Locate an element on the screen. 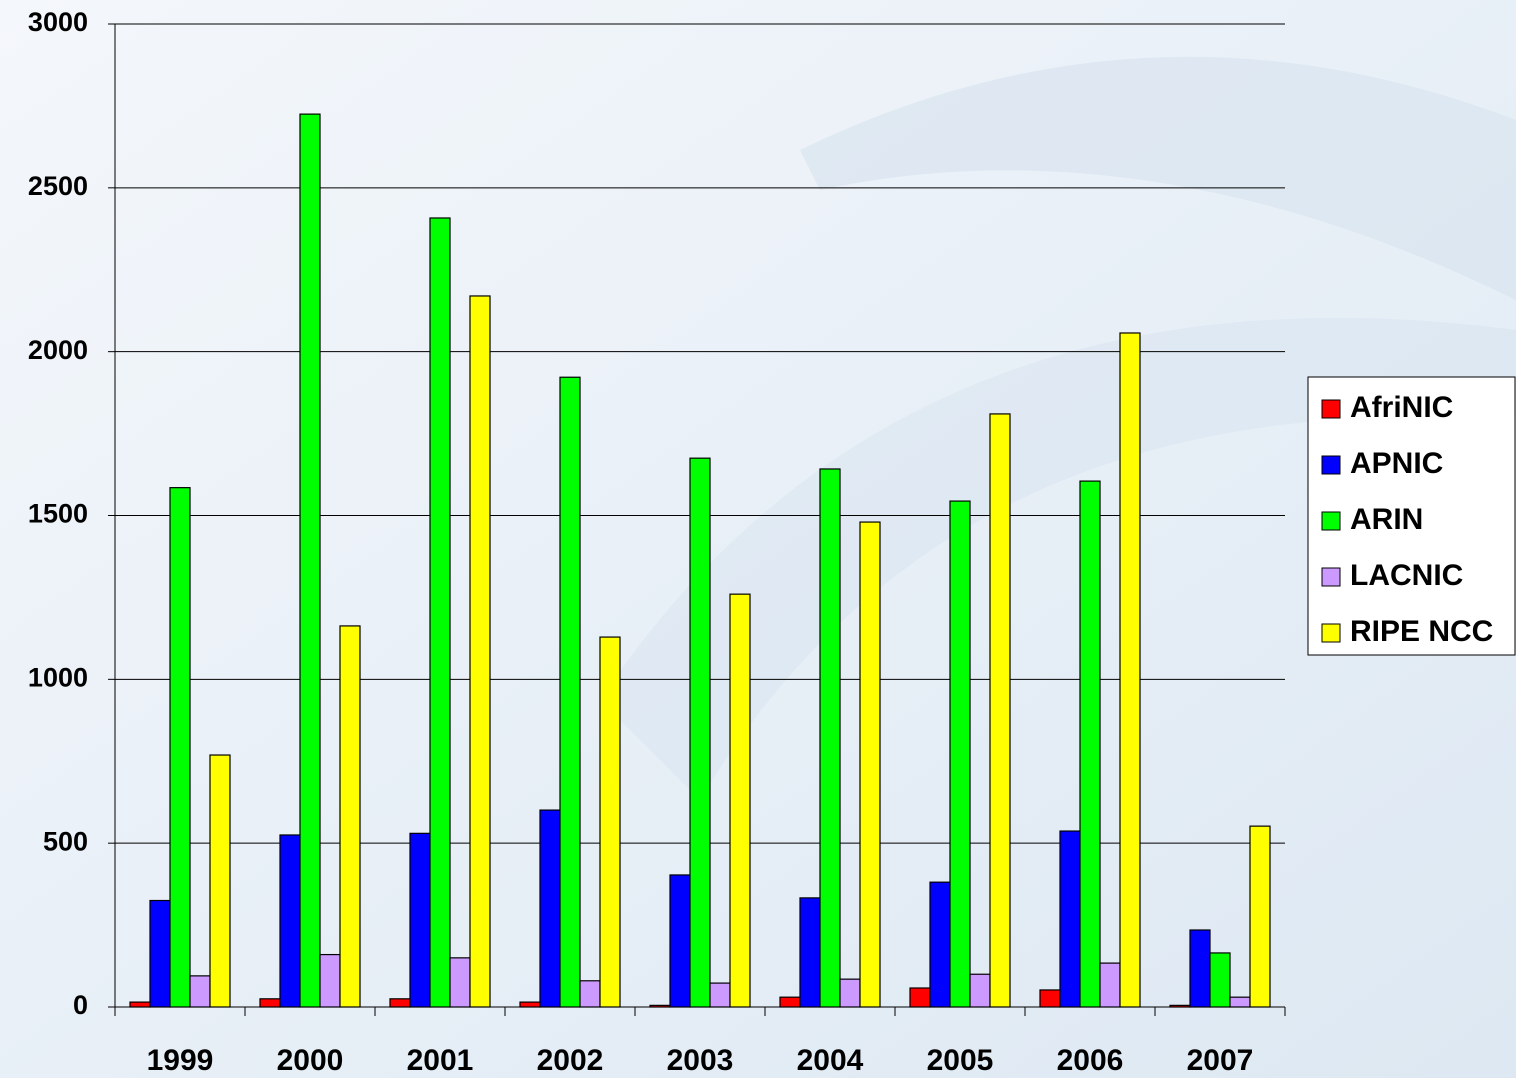  y-tick-label: 0 is located at coordinates (80, 1005).